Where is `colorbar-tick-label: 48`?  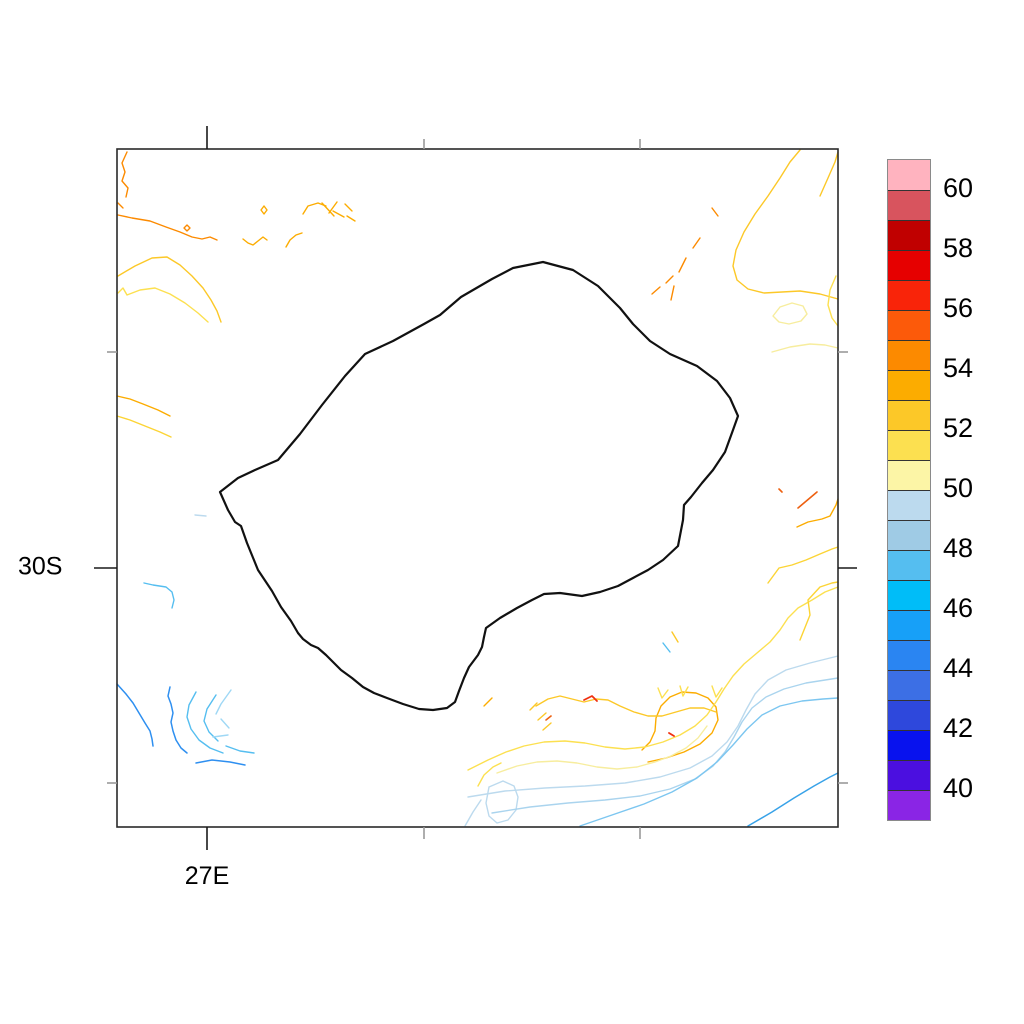
colorbar-tick-label: 48 is located at coordinates (958, 547).